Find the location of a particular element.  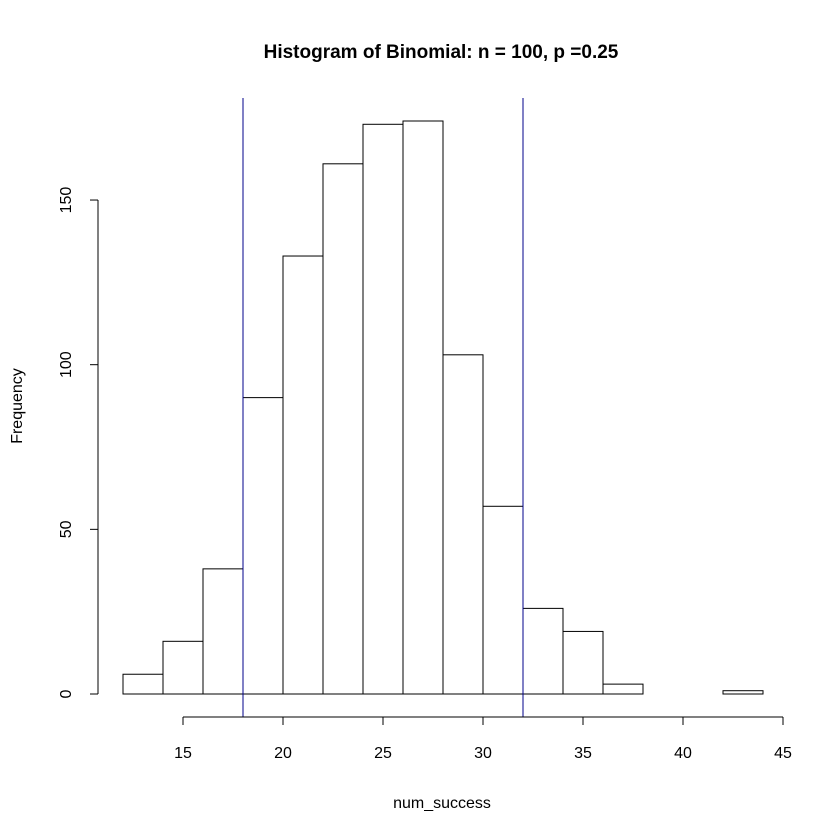

x-tick-label: 25 is located at coordinates (383, 753).